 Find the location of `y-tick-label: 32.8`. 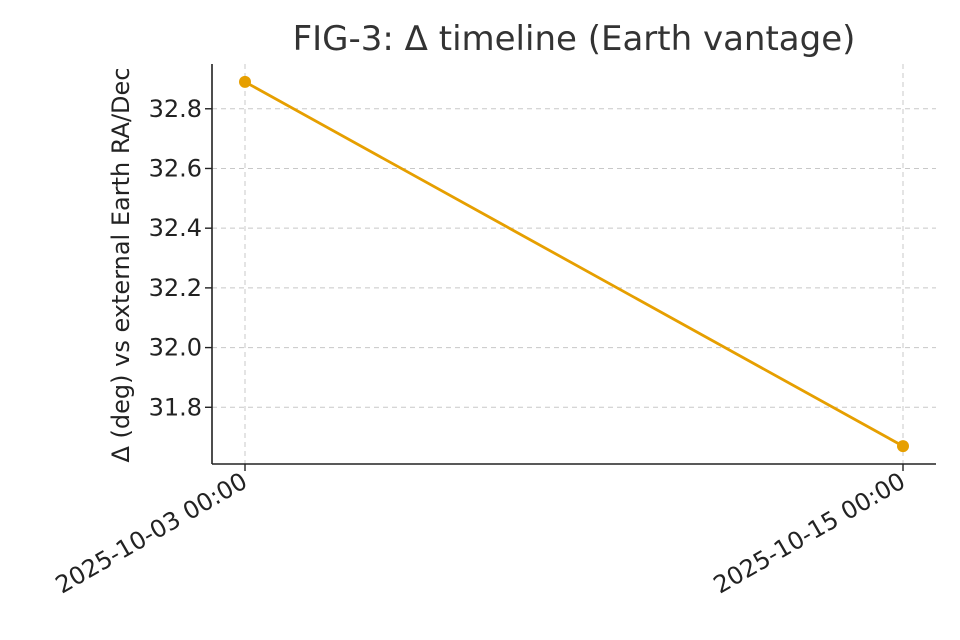

y-tick-label: 32.8 is located at coordinates (175, 109).